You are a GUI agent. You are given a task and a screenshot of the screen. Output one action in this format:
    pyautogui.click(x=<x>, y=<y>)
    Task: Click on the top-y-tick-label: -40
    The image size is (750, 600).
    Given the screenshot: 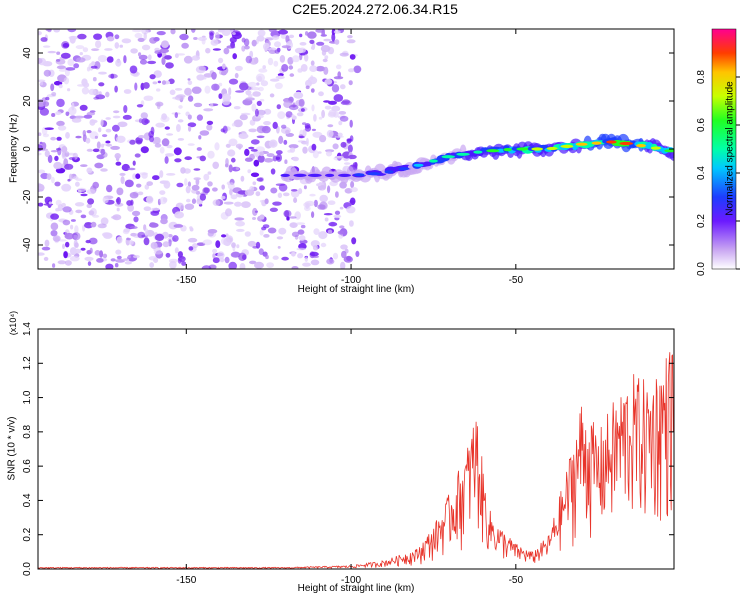 What is the action you would take?
    pyautogui.click(x=27, y=244)
    